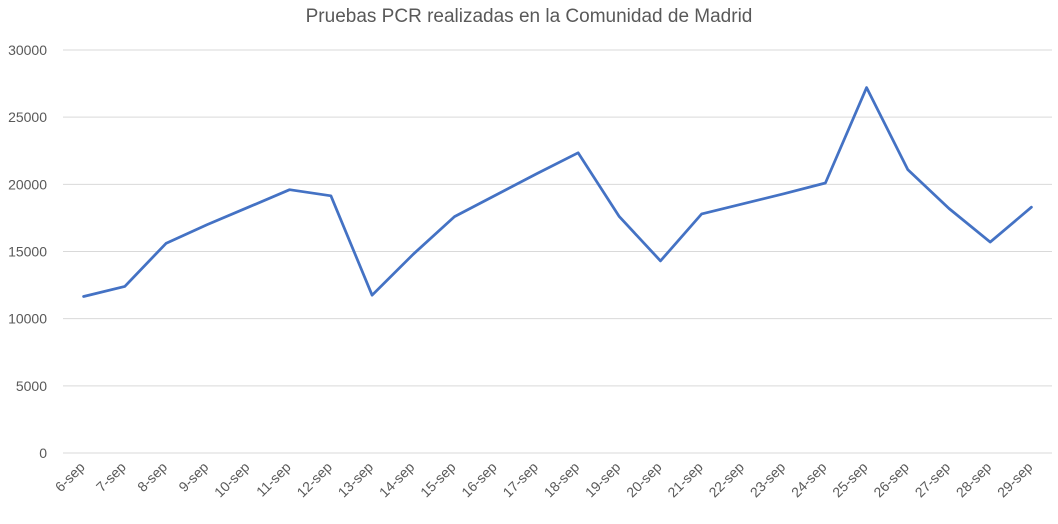  I want to click on x-tick-label: 24-sep, so click(809, 480).